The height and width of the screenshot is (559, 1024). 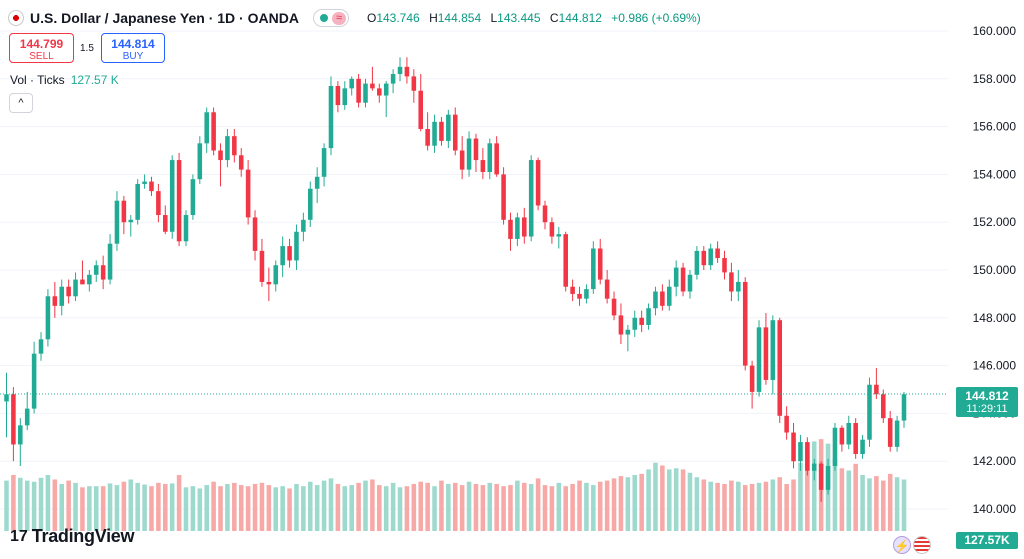 I want to click on chevron-up-icon: ^, so click(x=21, y=103).